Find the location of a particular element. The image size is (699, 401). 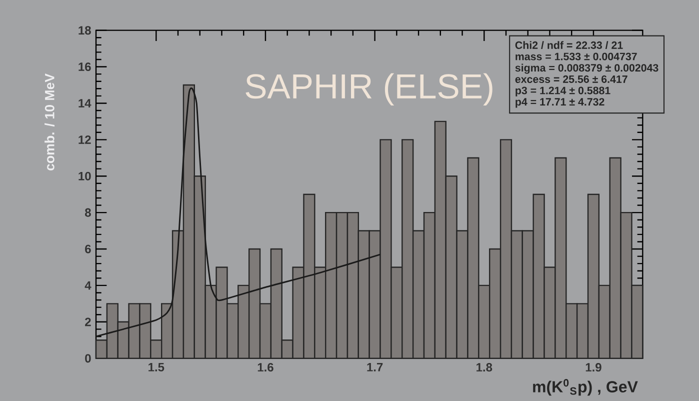

annotation: mass = 1.533 ± 0.004737 is located at coordinates (576, 56).